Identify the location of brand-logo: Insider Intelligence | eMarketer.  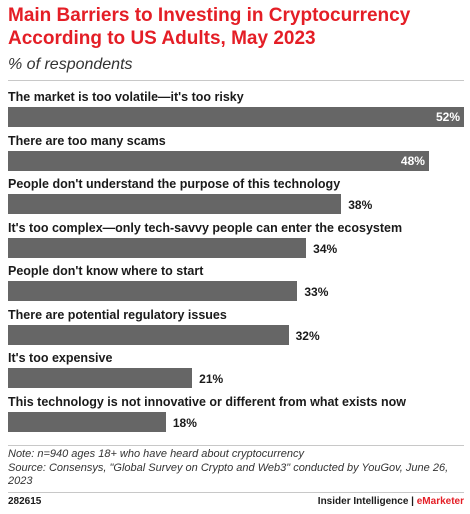
(391, 501).